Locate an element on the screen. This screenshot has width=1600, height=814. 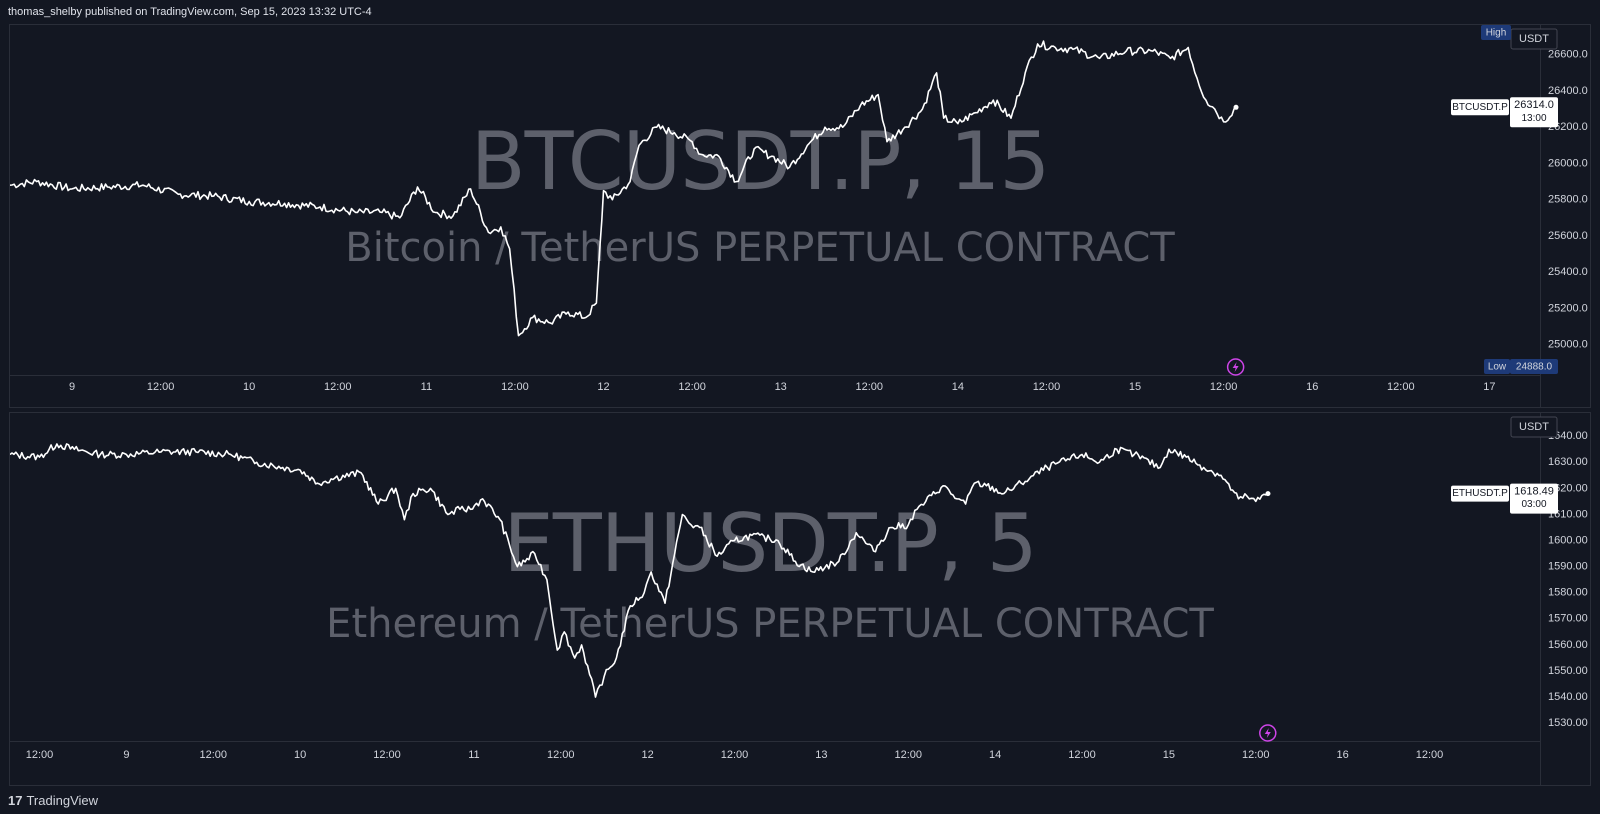
eth-price-axis-divider is located at coordinates (1540, 599).